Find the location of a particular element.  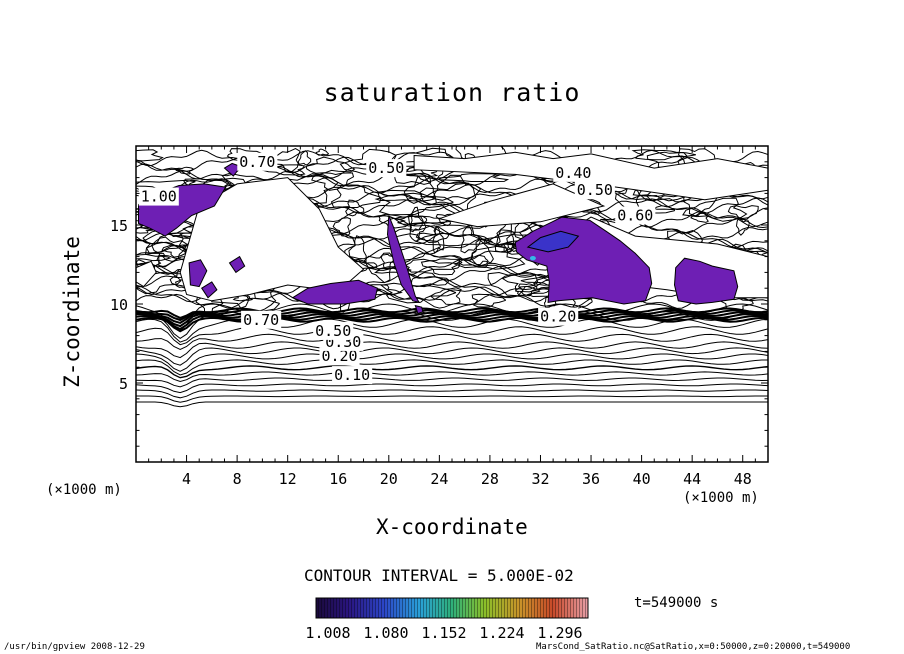

contour-label: 0.40 is located at coordinates (573, 173).